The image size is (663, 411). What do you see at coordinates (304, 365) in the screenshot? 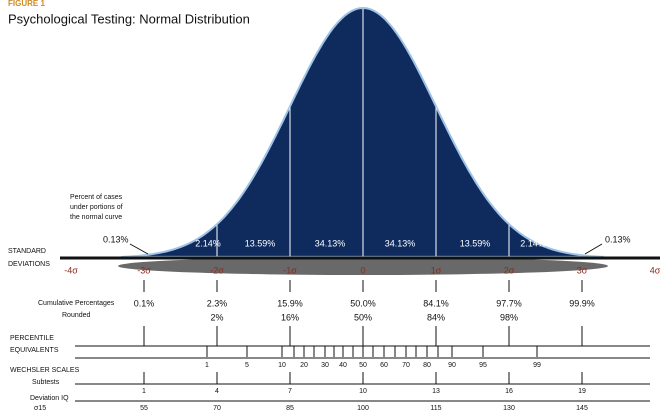
I see `percentile: 20` at bounding box center [304, 365].